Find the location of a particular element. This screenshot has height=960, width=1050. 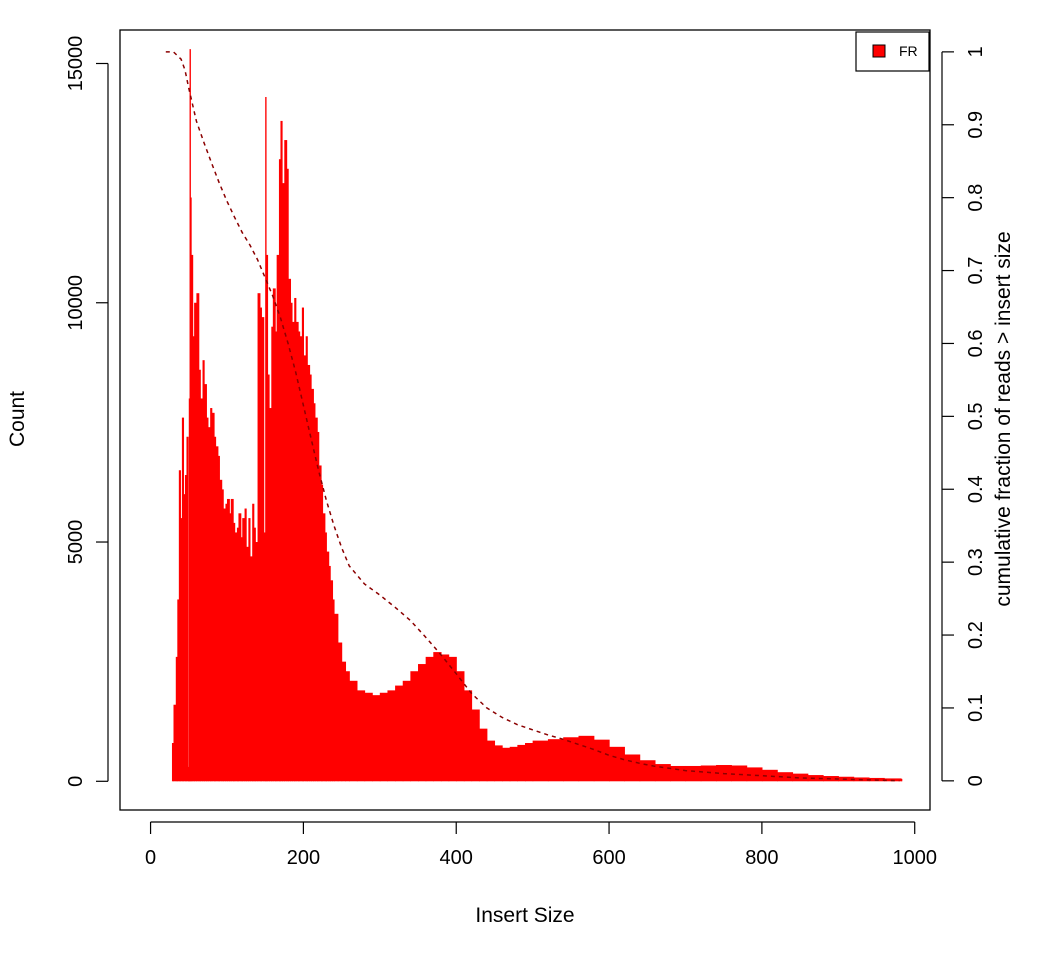

legend-box is located at coordinates (892, 51).